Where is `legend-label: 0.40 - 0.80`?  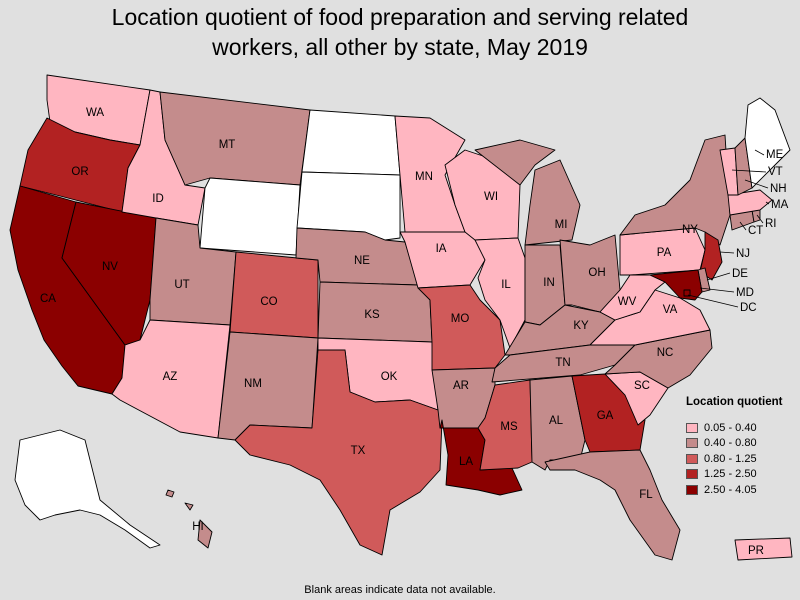 legend-label: 0.40 - 0.80 is located at coordinates (730, 443).